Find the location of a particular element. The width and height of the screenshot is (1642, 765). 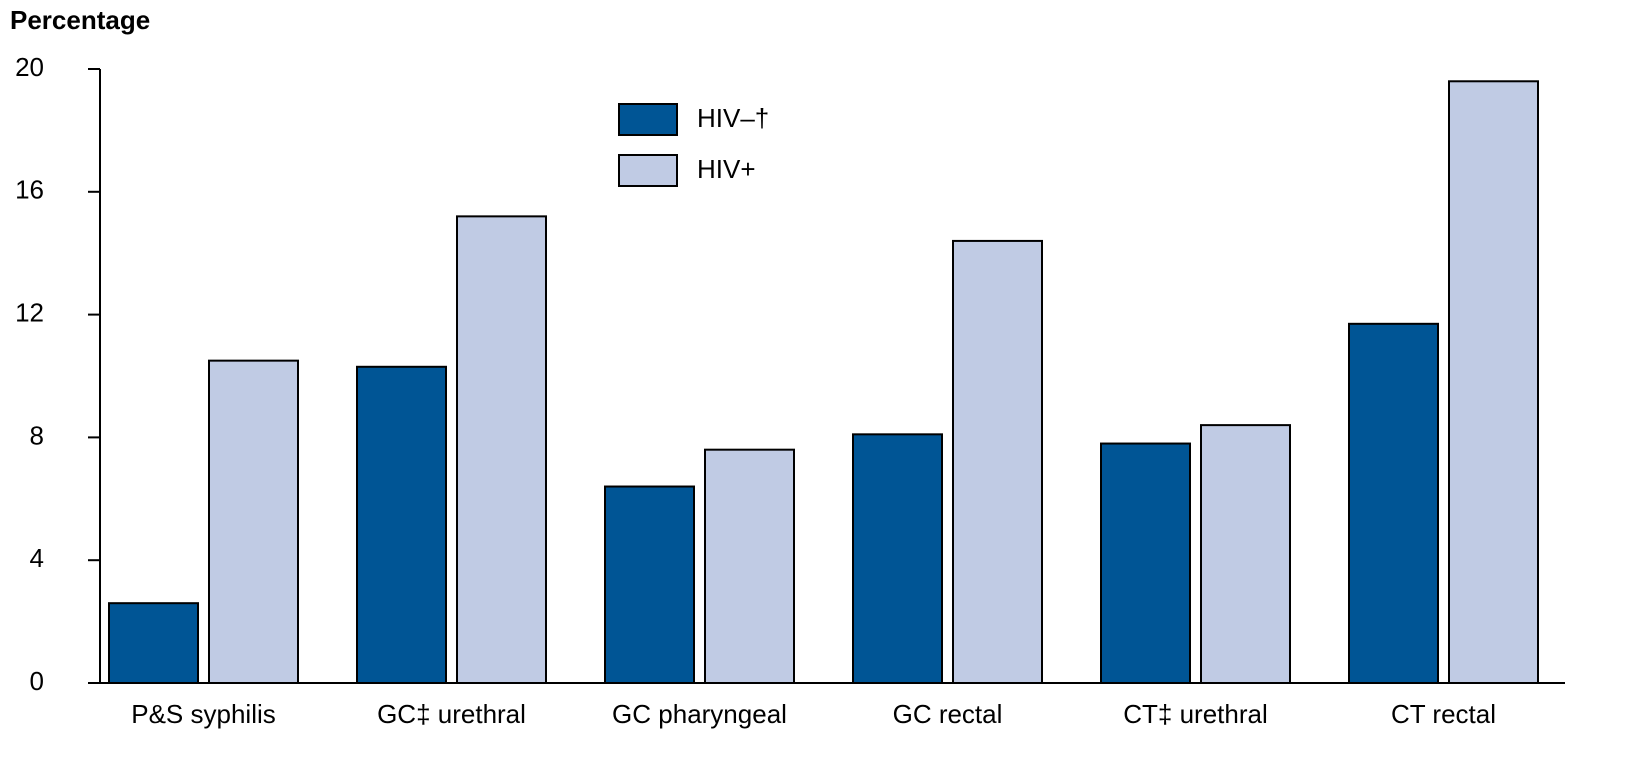

y-tick-label: 4 is located at coordinates (37, 558).